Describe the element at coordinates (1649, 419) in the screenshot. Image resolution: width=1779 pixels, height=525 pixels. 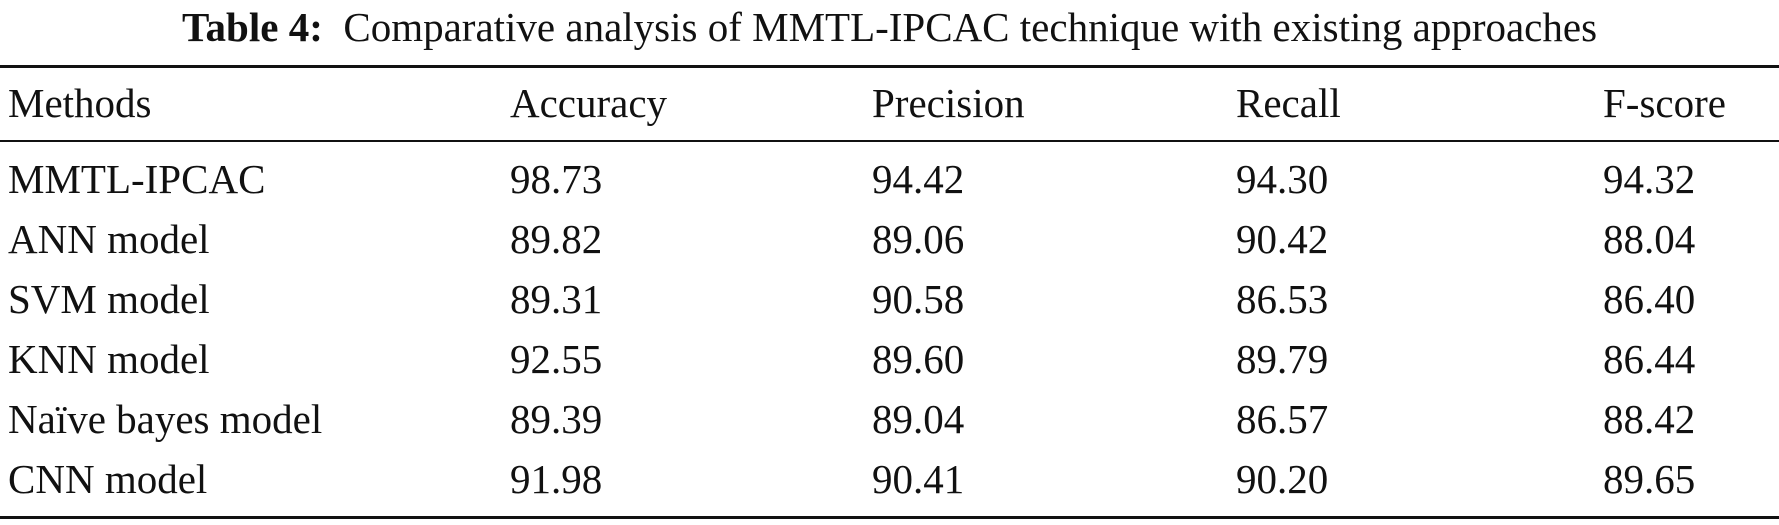
I see `f-score-cell: 88.42` at that location.